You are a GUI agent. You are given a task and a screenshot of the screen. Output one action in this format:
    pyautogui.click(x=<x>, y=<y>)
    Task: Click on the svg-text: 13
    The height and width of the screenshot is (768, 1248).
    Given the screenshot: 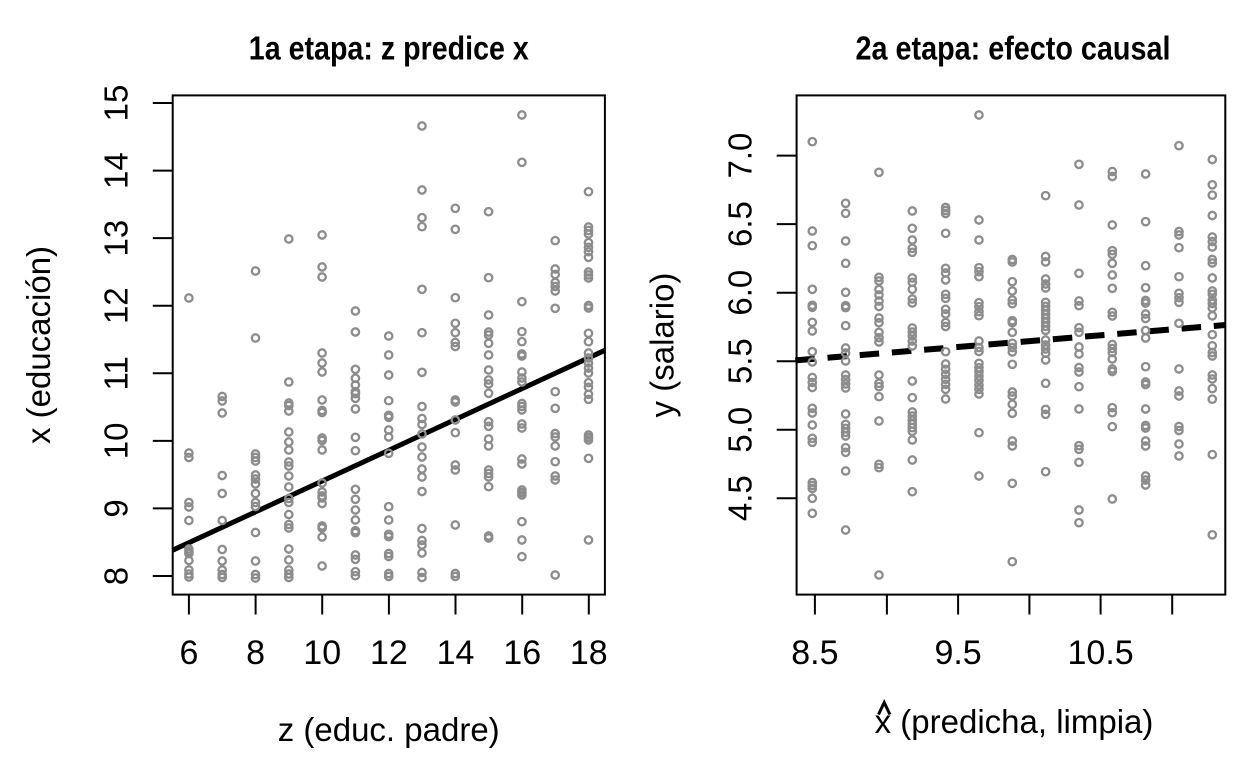 What is the action you would take?
    pyautogui.click(x=116, y=238)
    